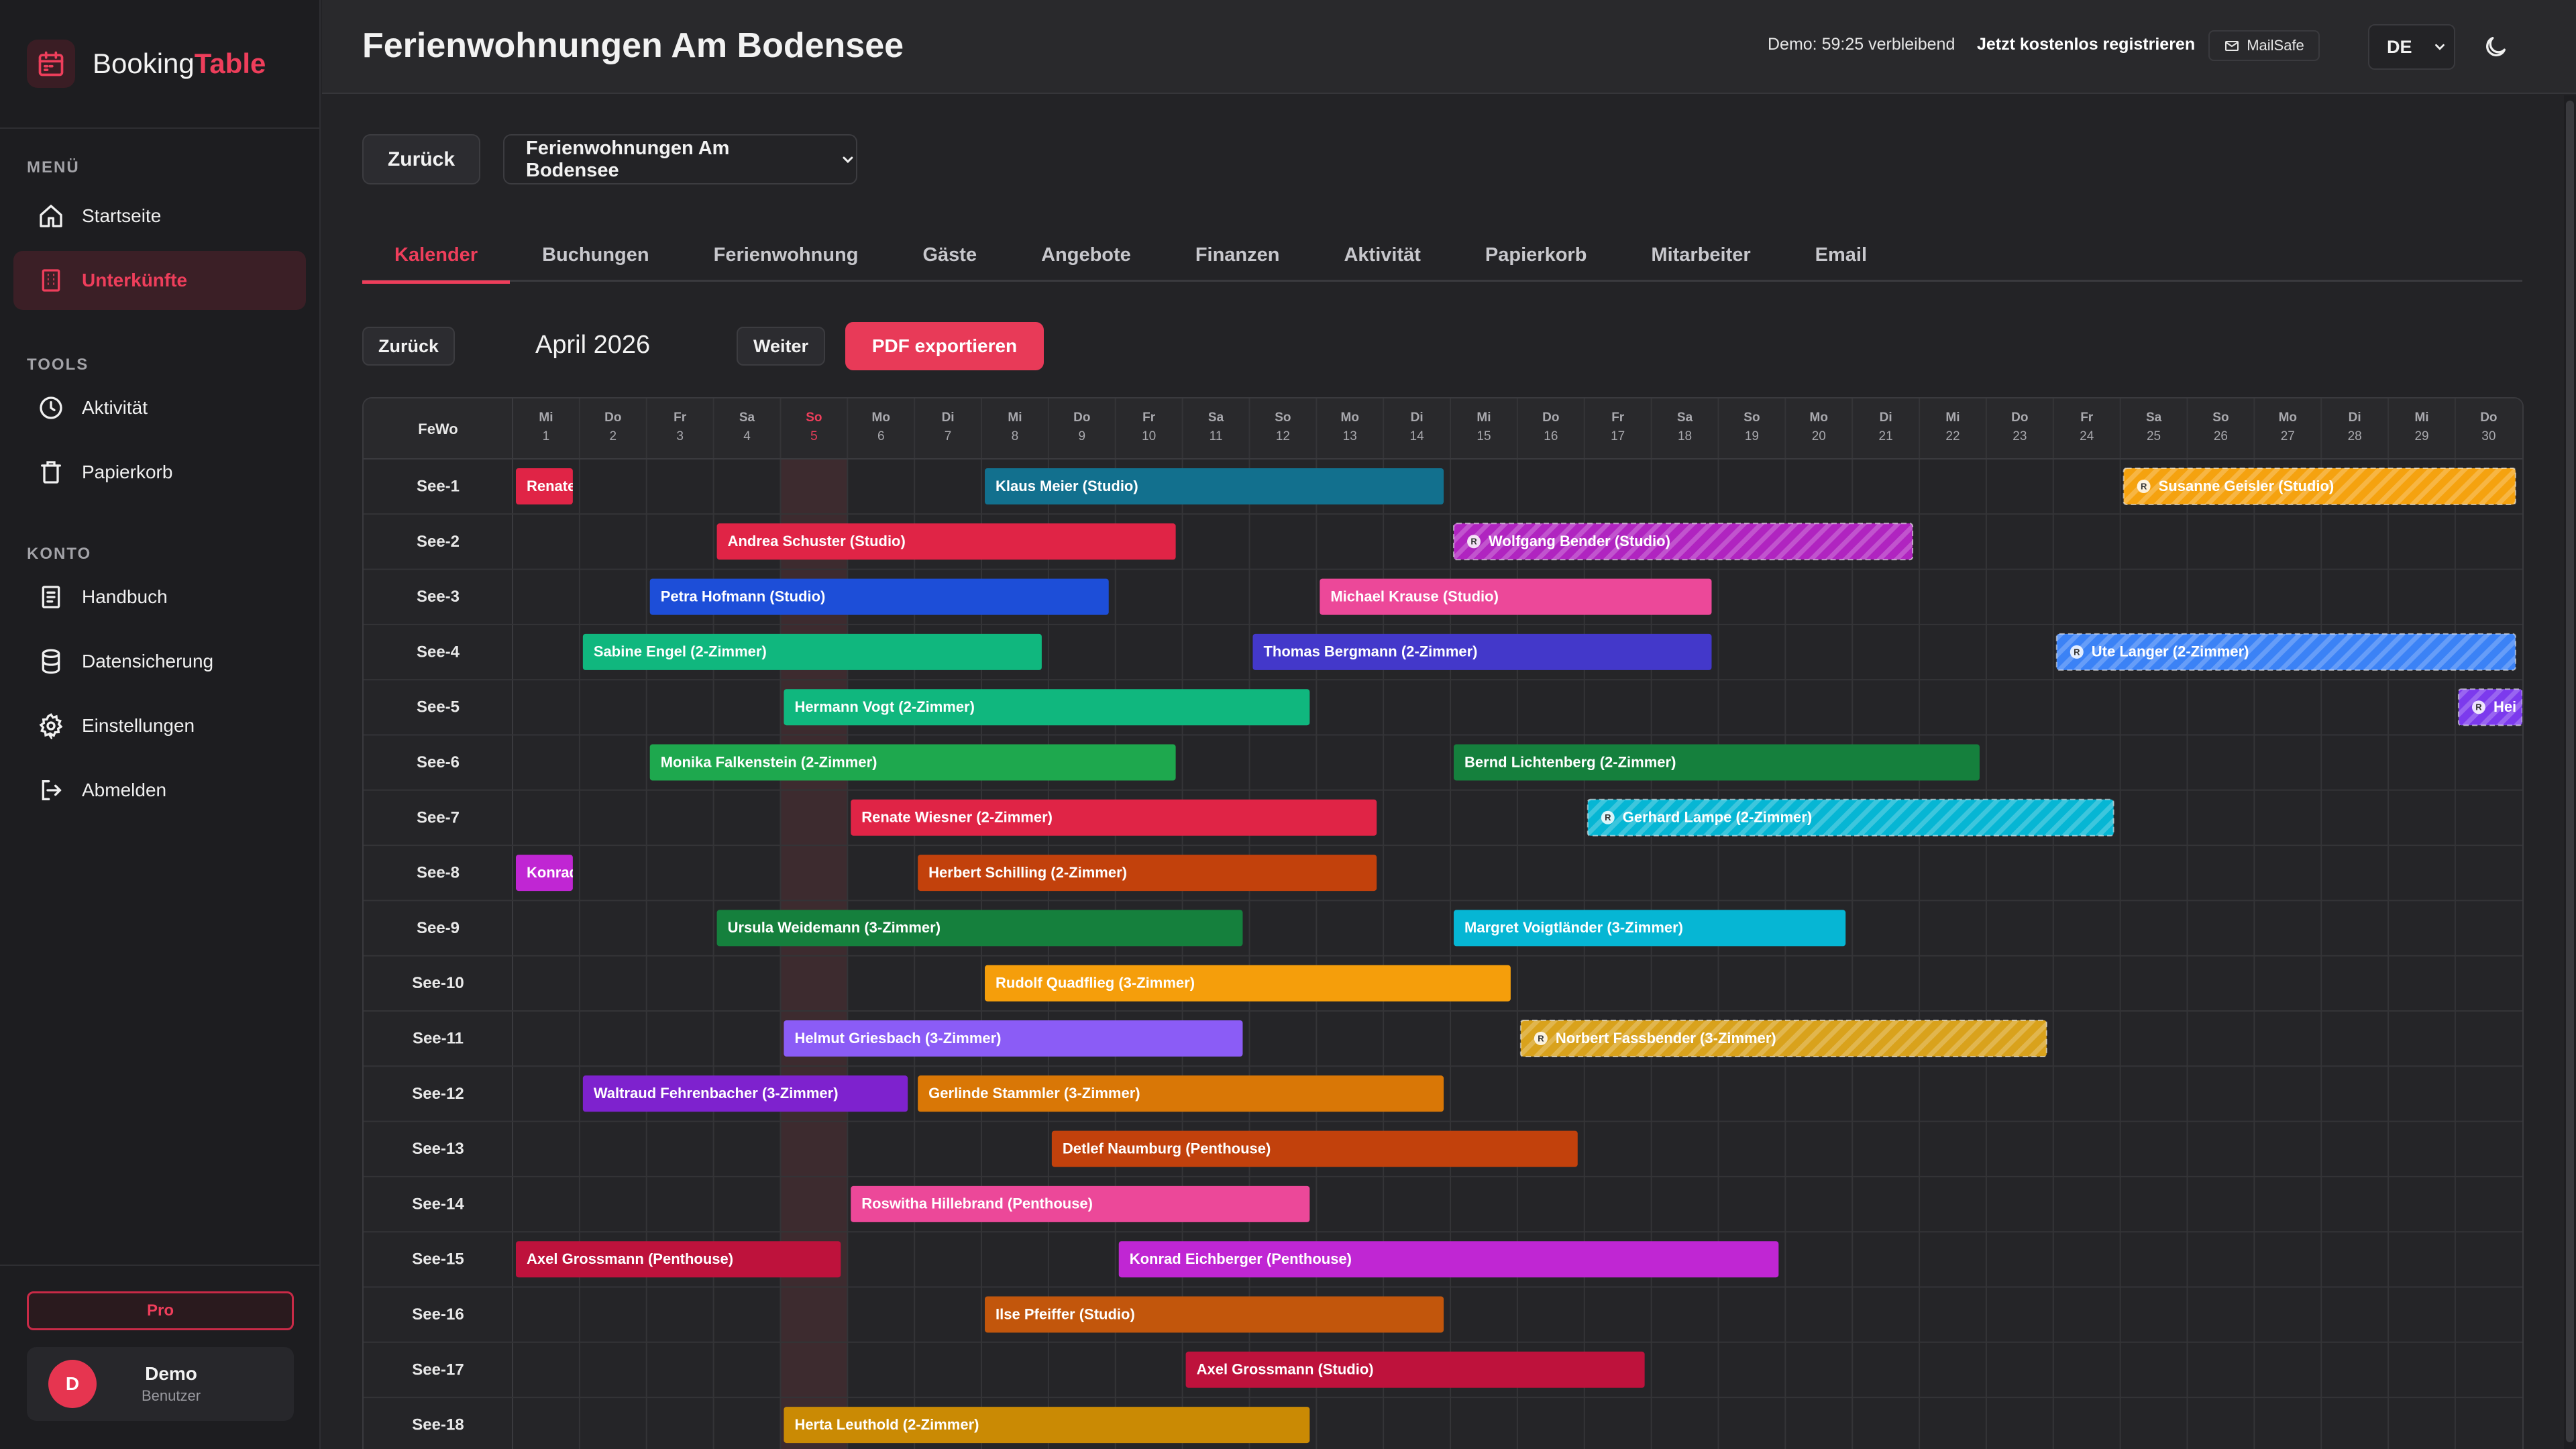 The image size is (2576, 1449). I want to click on booking-label: Axel Grossmann (Studio), so click(1285, 1369).